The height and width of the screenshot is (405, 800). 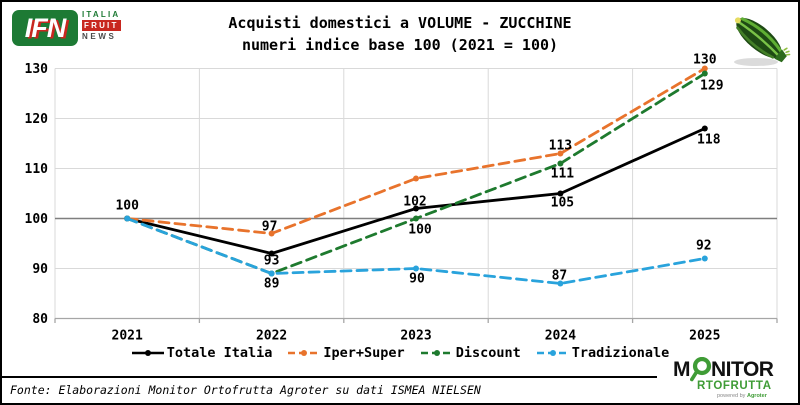 I want to click on ifn-logo-italia: ITALIA, so click(x=101, y=14).